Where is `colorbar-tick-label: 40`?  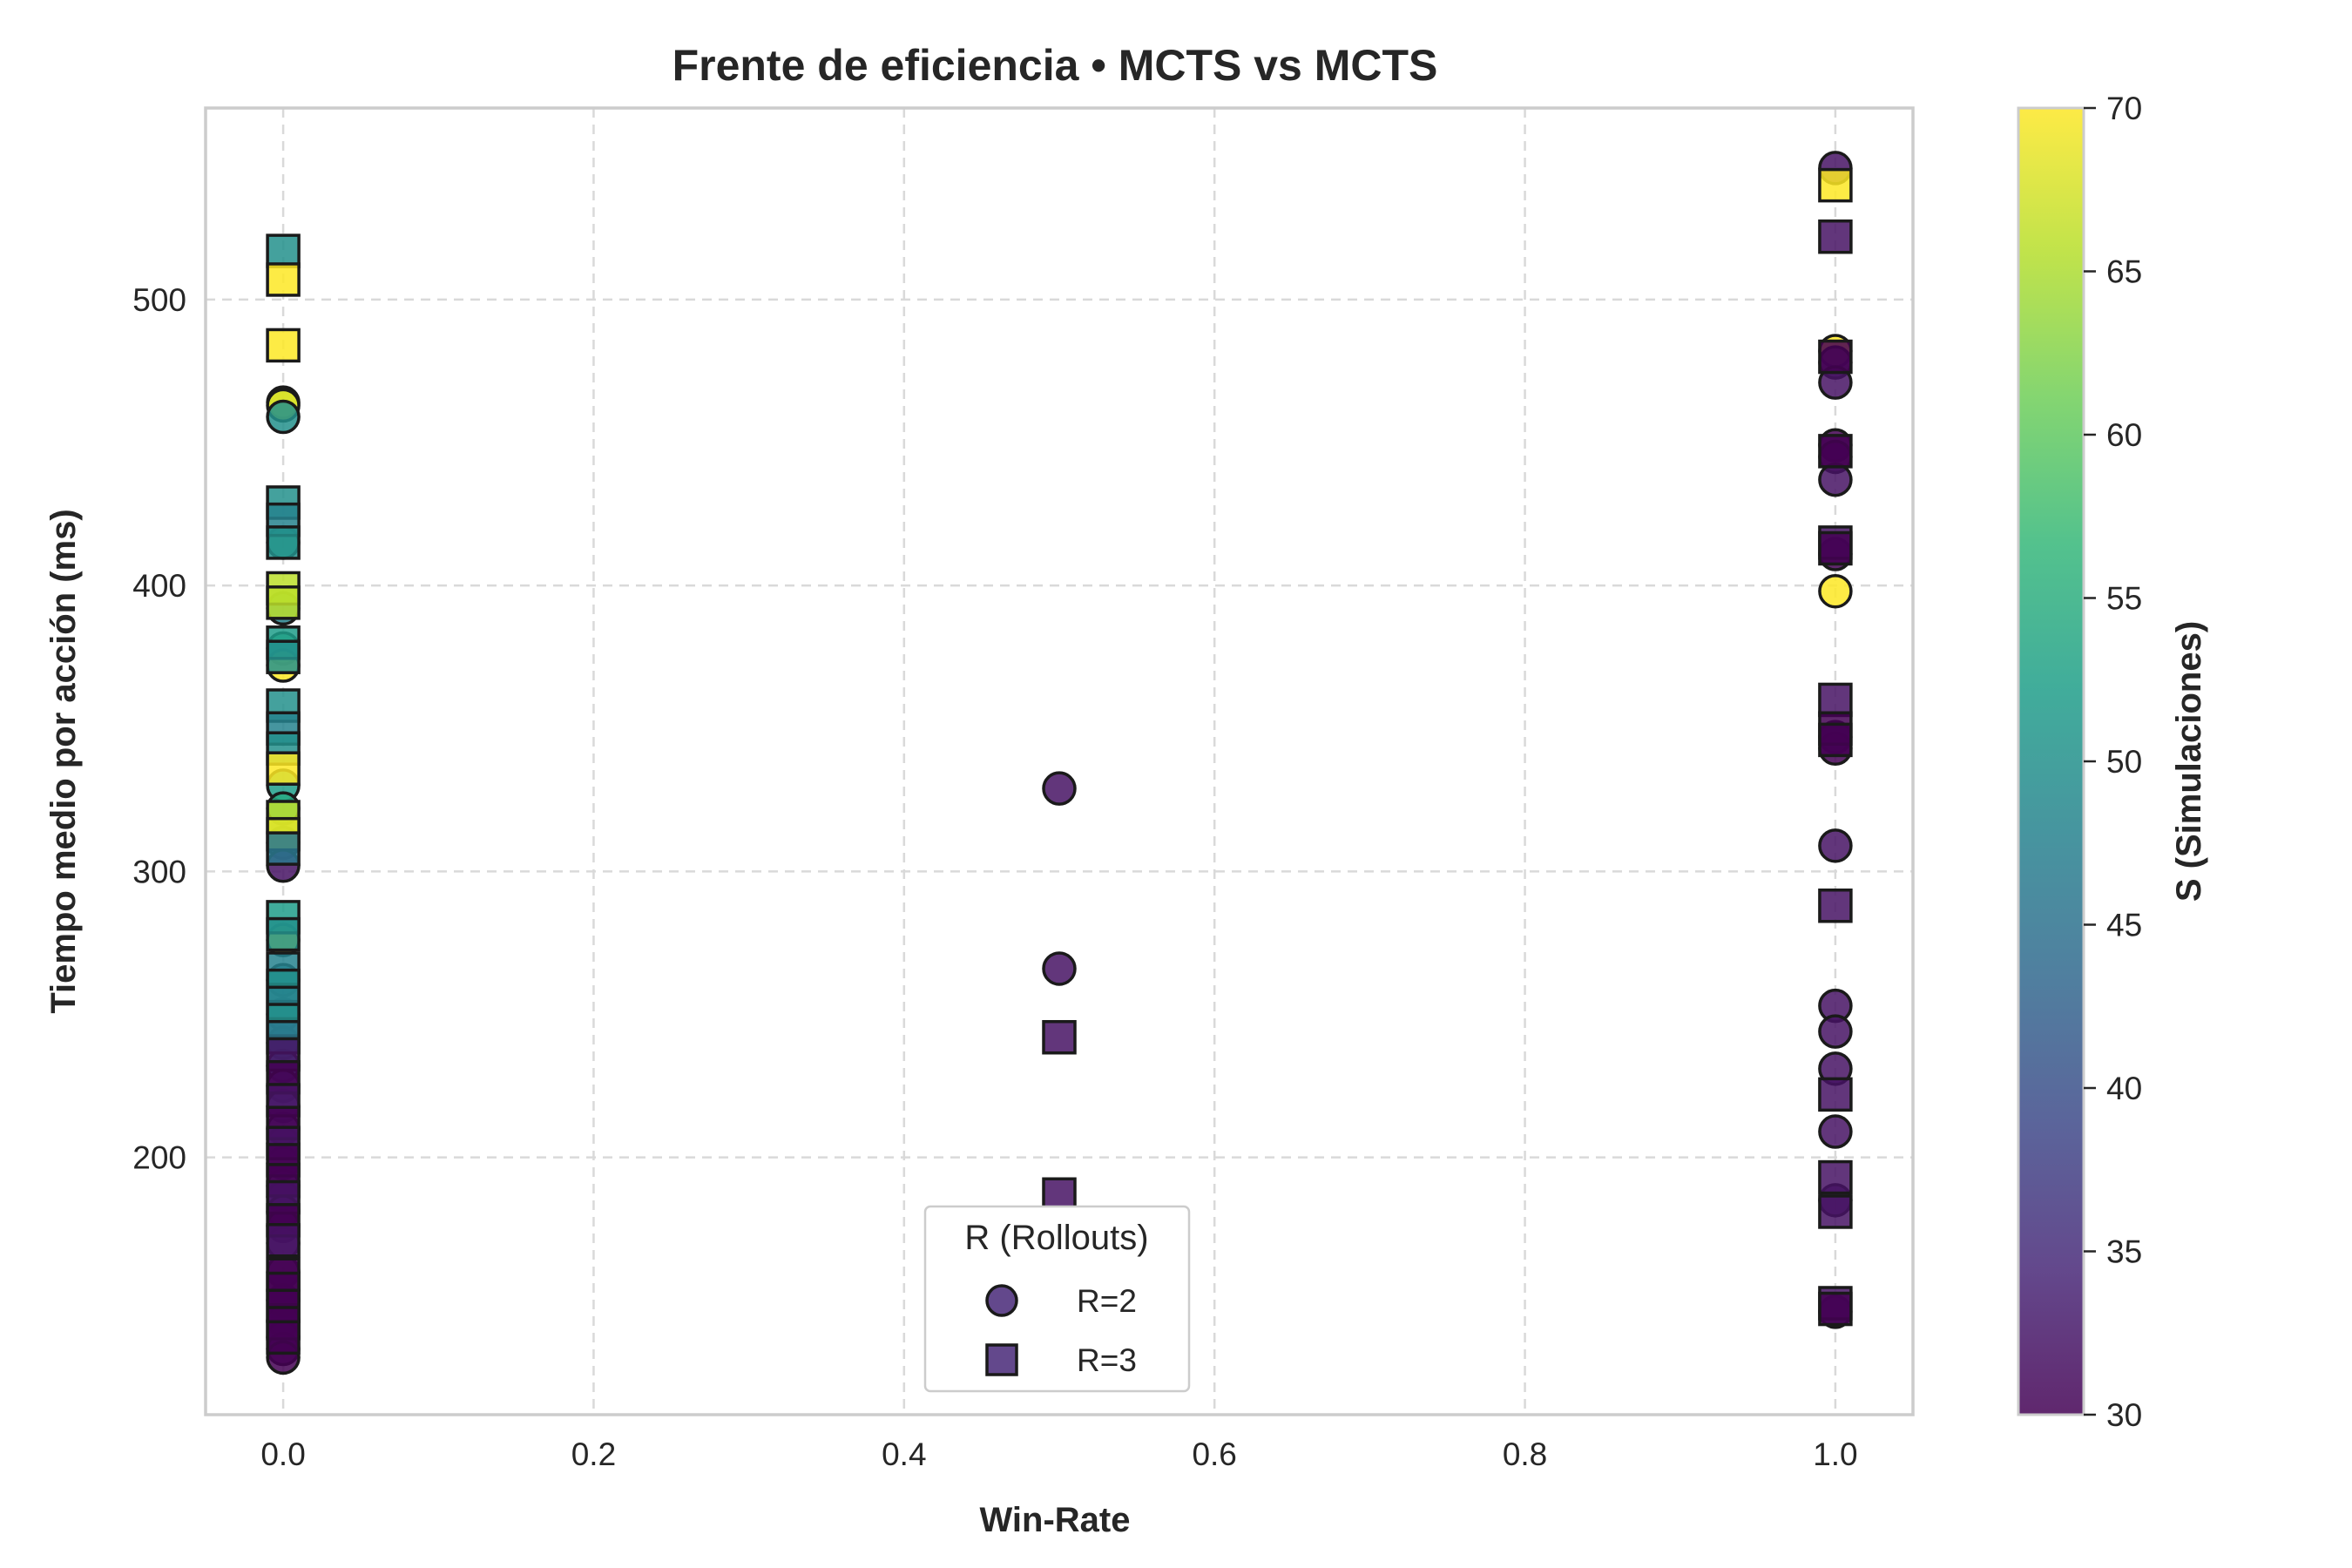
colorbar-tick-label: 40 is located at coordinates (2124, 1088).